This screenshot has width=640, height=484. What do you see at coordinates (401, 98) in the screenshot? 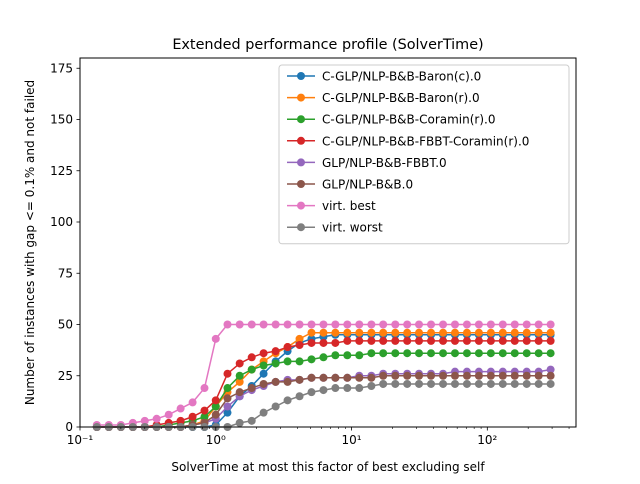
I see `legend-label: C-GLP/NLP-B&B-Baron(r).0` at bounding box center [401, 98].